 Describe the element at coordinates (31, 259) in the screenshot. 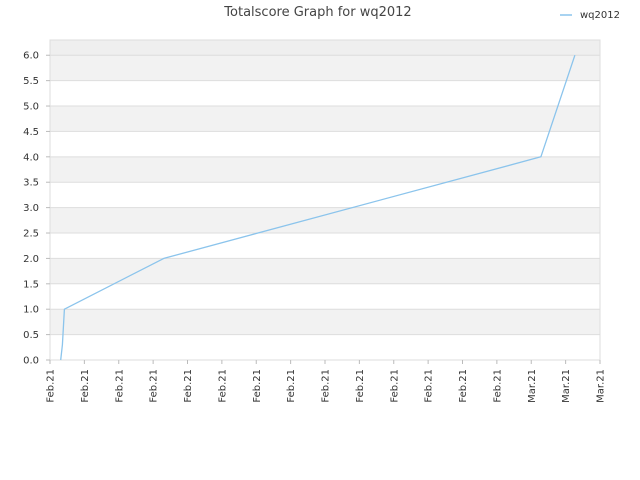

I see `y-tick-label: 2.0` at that location.